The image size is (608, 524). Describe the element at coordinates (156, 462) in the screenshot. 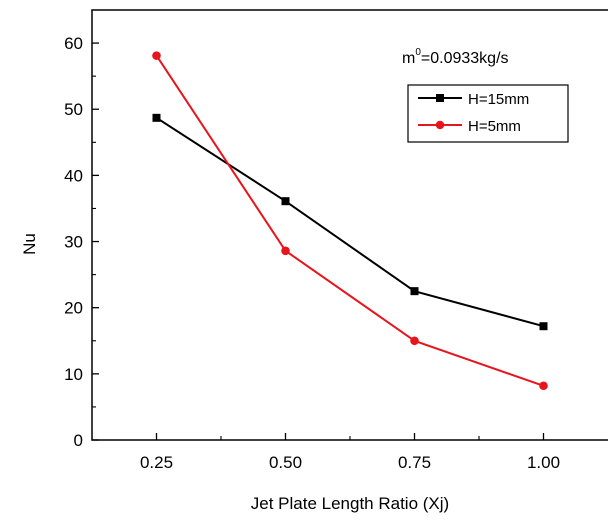

I see `x-tick-label: 0.25` at that location.